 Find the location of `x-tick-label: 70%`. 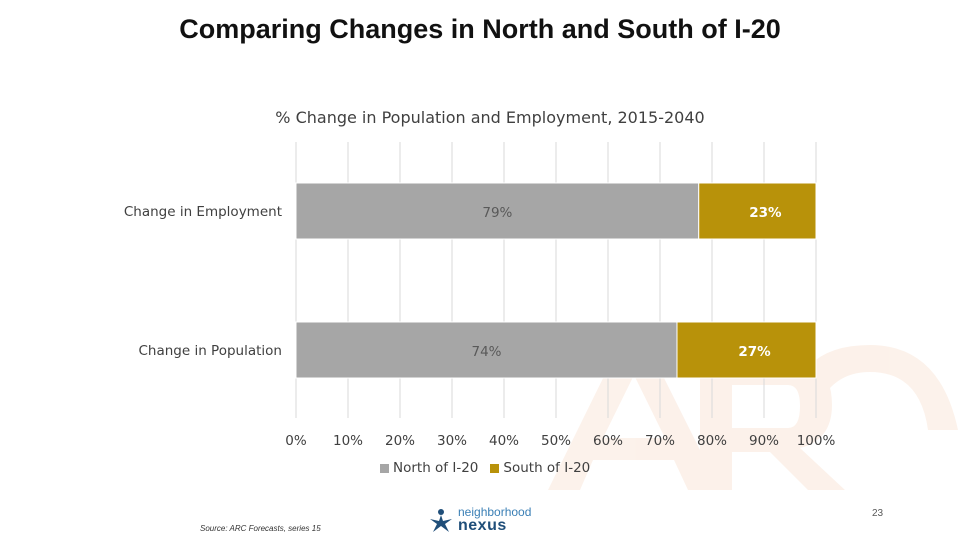

x-tick-label: 70% is located at coordinates (660, 441).